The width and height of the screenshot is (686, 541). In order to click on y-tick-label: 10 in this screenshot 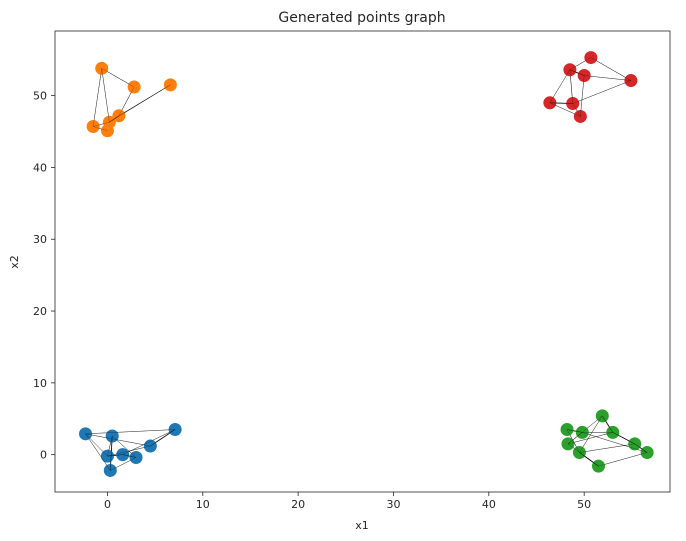, I will do `click(40, 383)`.